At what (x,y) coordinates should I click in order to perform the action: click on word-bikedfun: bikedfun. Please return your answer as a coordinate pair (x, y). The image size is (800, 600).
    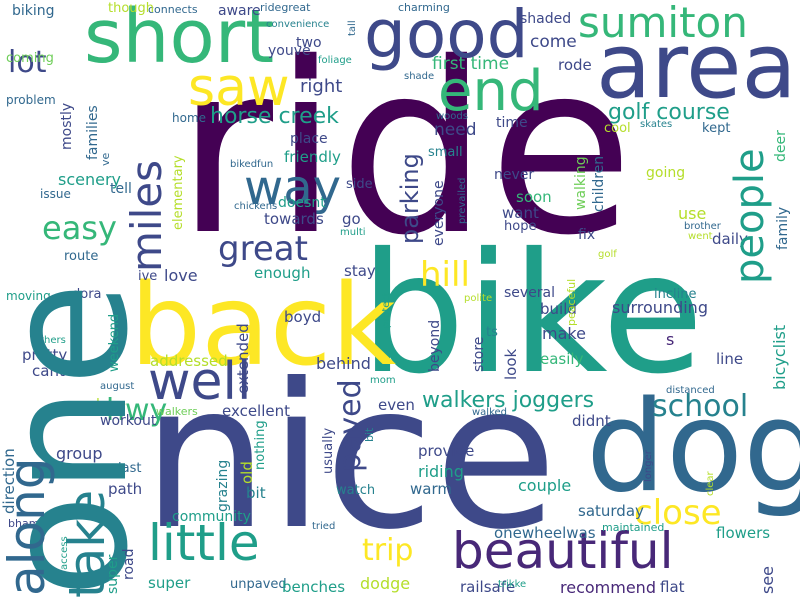
    Looking at the image, I should click on (252, 164).